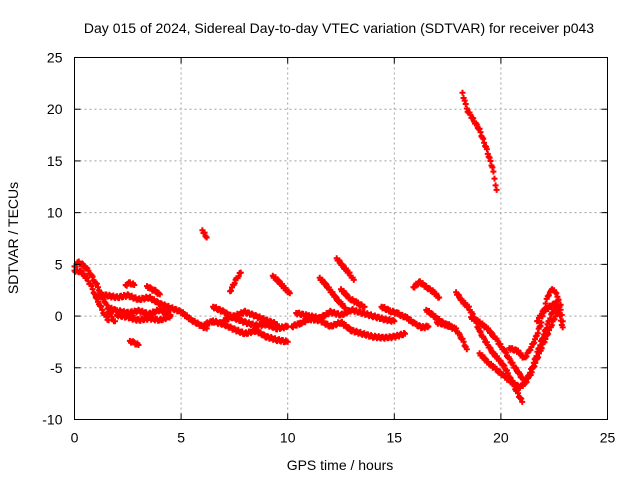 This screenshot has width=640, height=480. I want to click on y-tick-label: -10, so click(52, 420).